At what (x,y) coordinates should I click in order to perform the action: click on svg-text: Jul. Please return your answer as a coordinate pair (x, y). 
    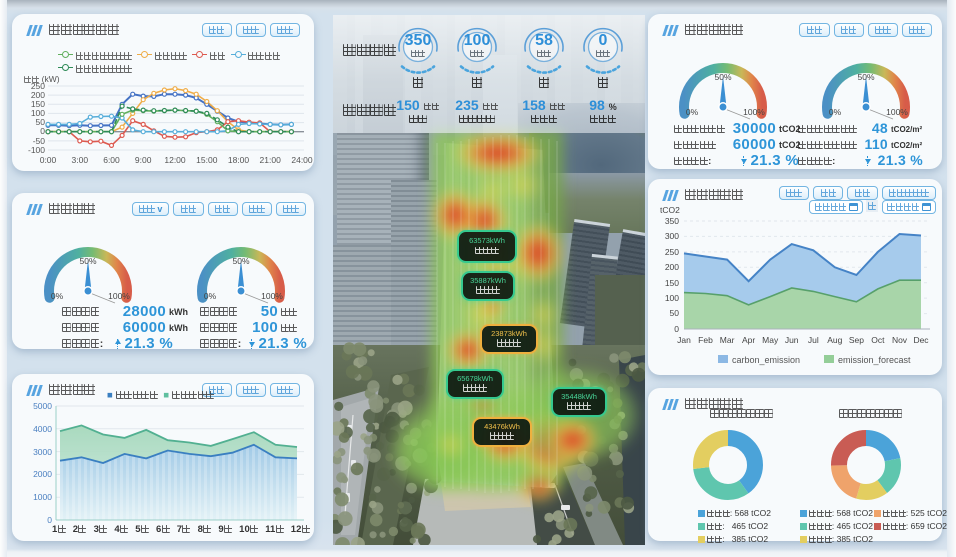
    Looking at the image, I should click on (813, 340).